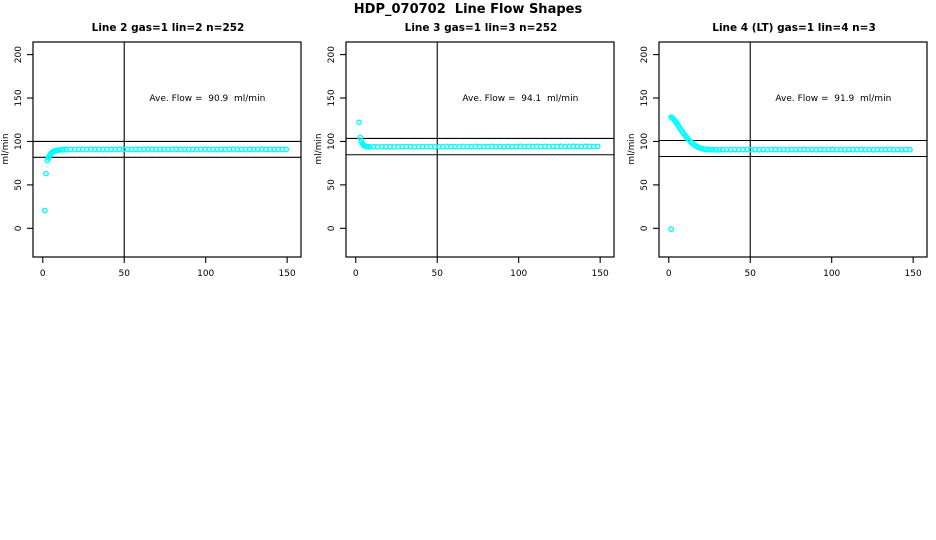  I want to click on ave-flow-annotation: Ave. Flow = 94.1 ml/min, so click(520, 99).